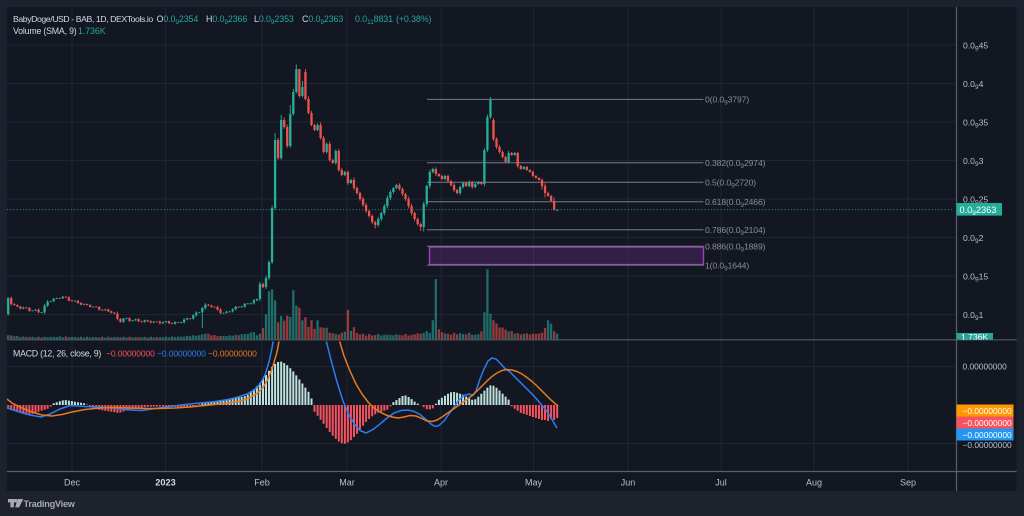  I want to click on svg-text: TradingView, so click(50, 504).